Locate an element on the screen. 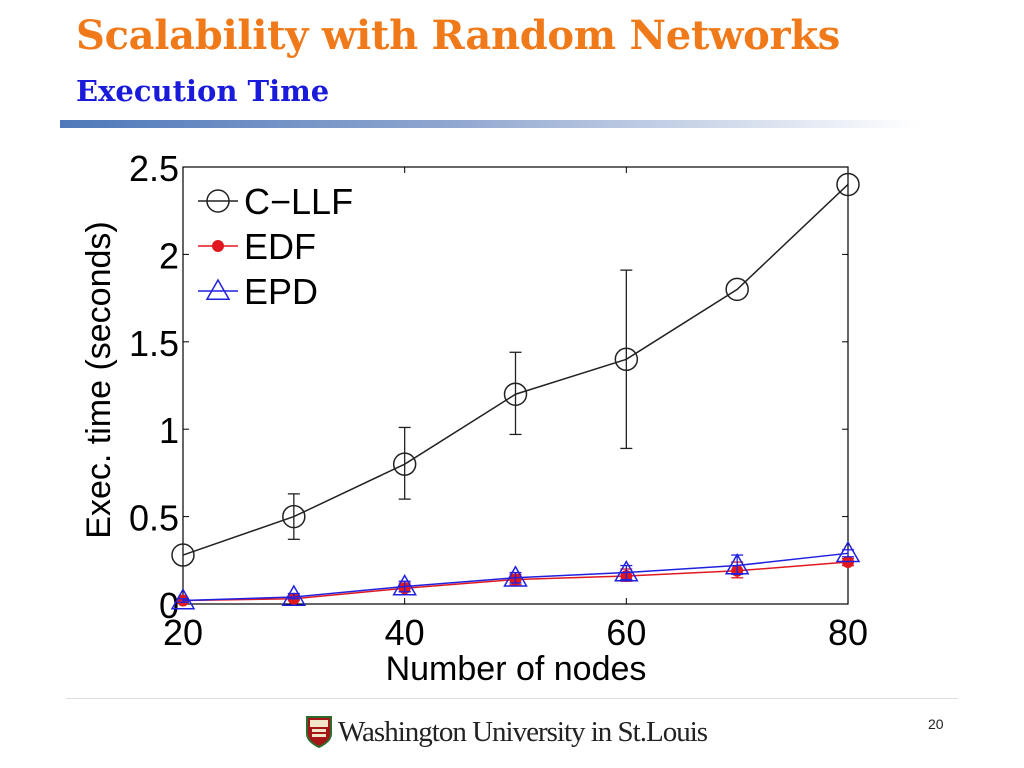 The height and width of the screenshot is (768, 1024). logo-text: Washington University in St.Louis is located at coordinates (523, 731).